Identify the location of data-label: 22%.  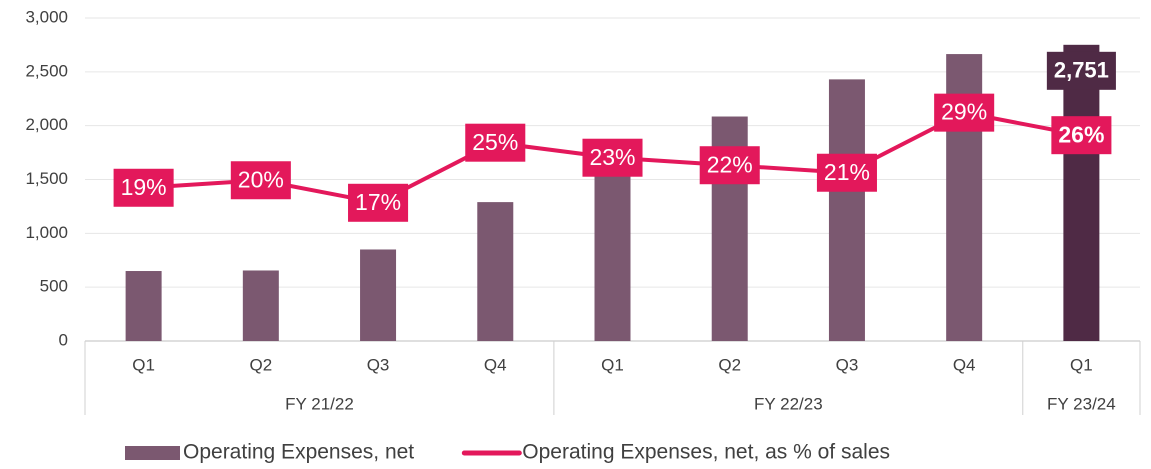
(729, 165).